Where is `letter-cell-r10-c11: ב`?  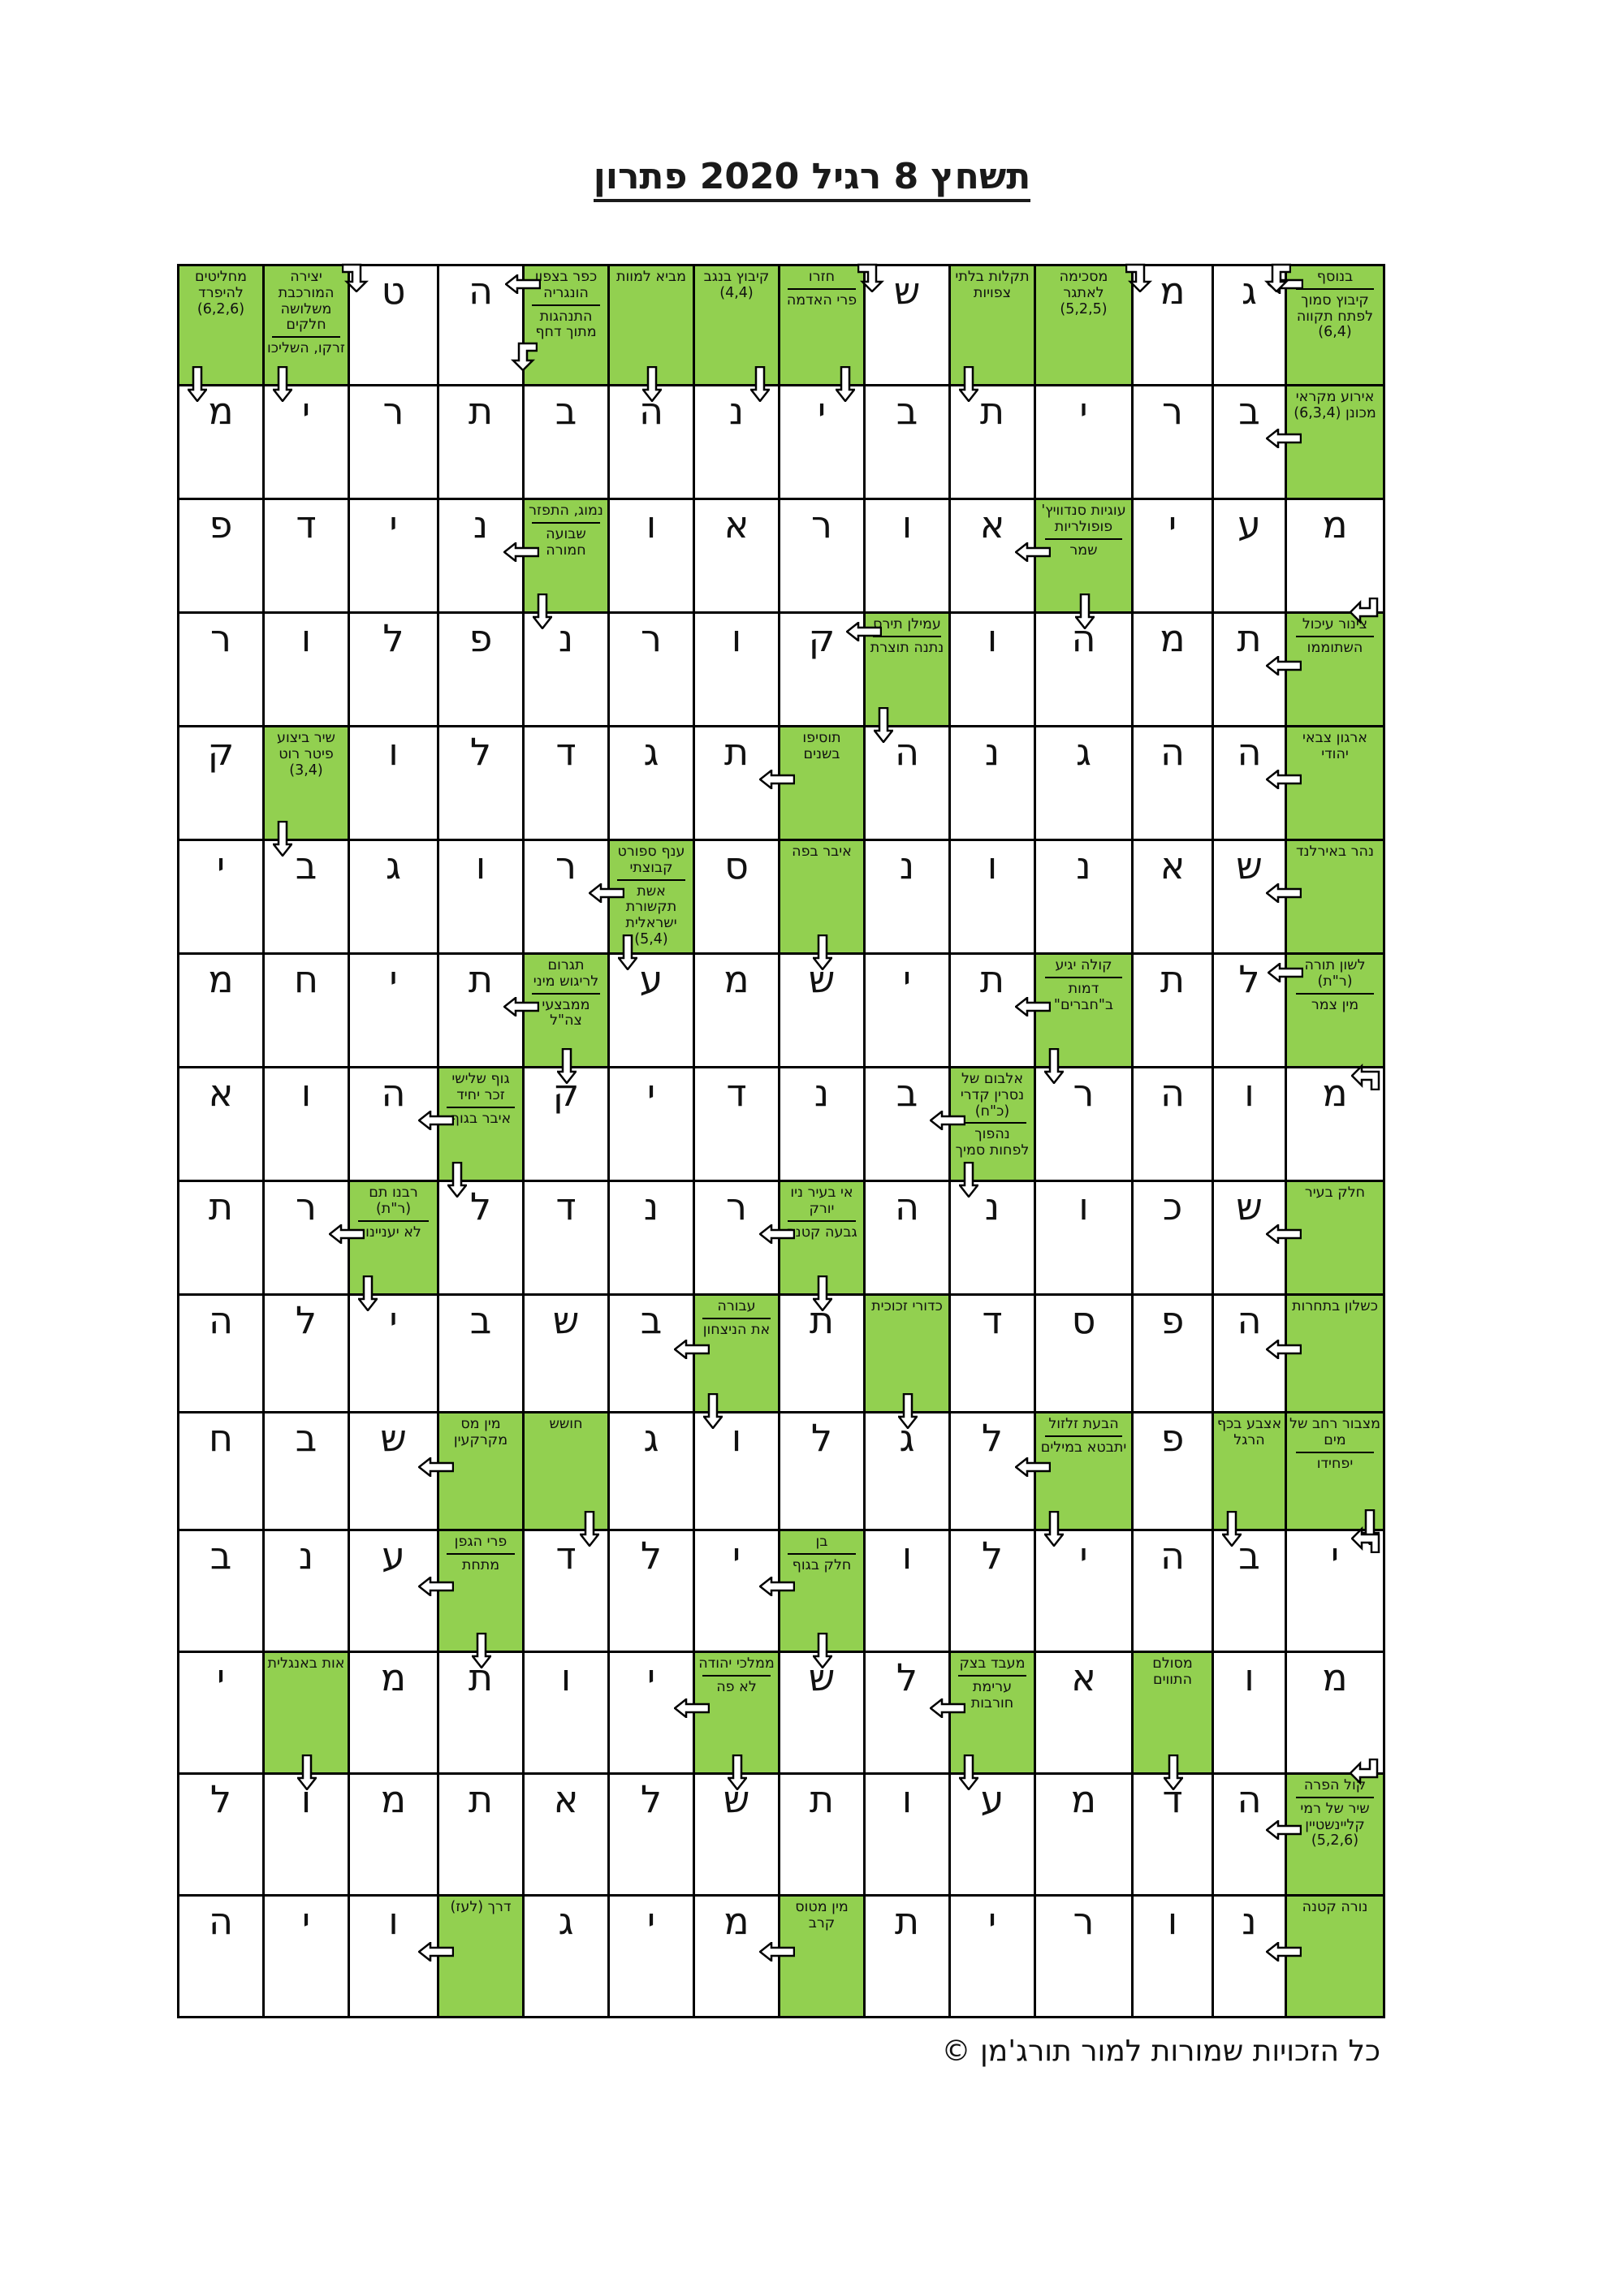
letter-cell-r10-c11: ב is located at coordinates (481, 1353).